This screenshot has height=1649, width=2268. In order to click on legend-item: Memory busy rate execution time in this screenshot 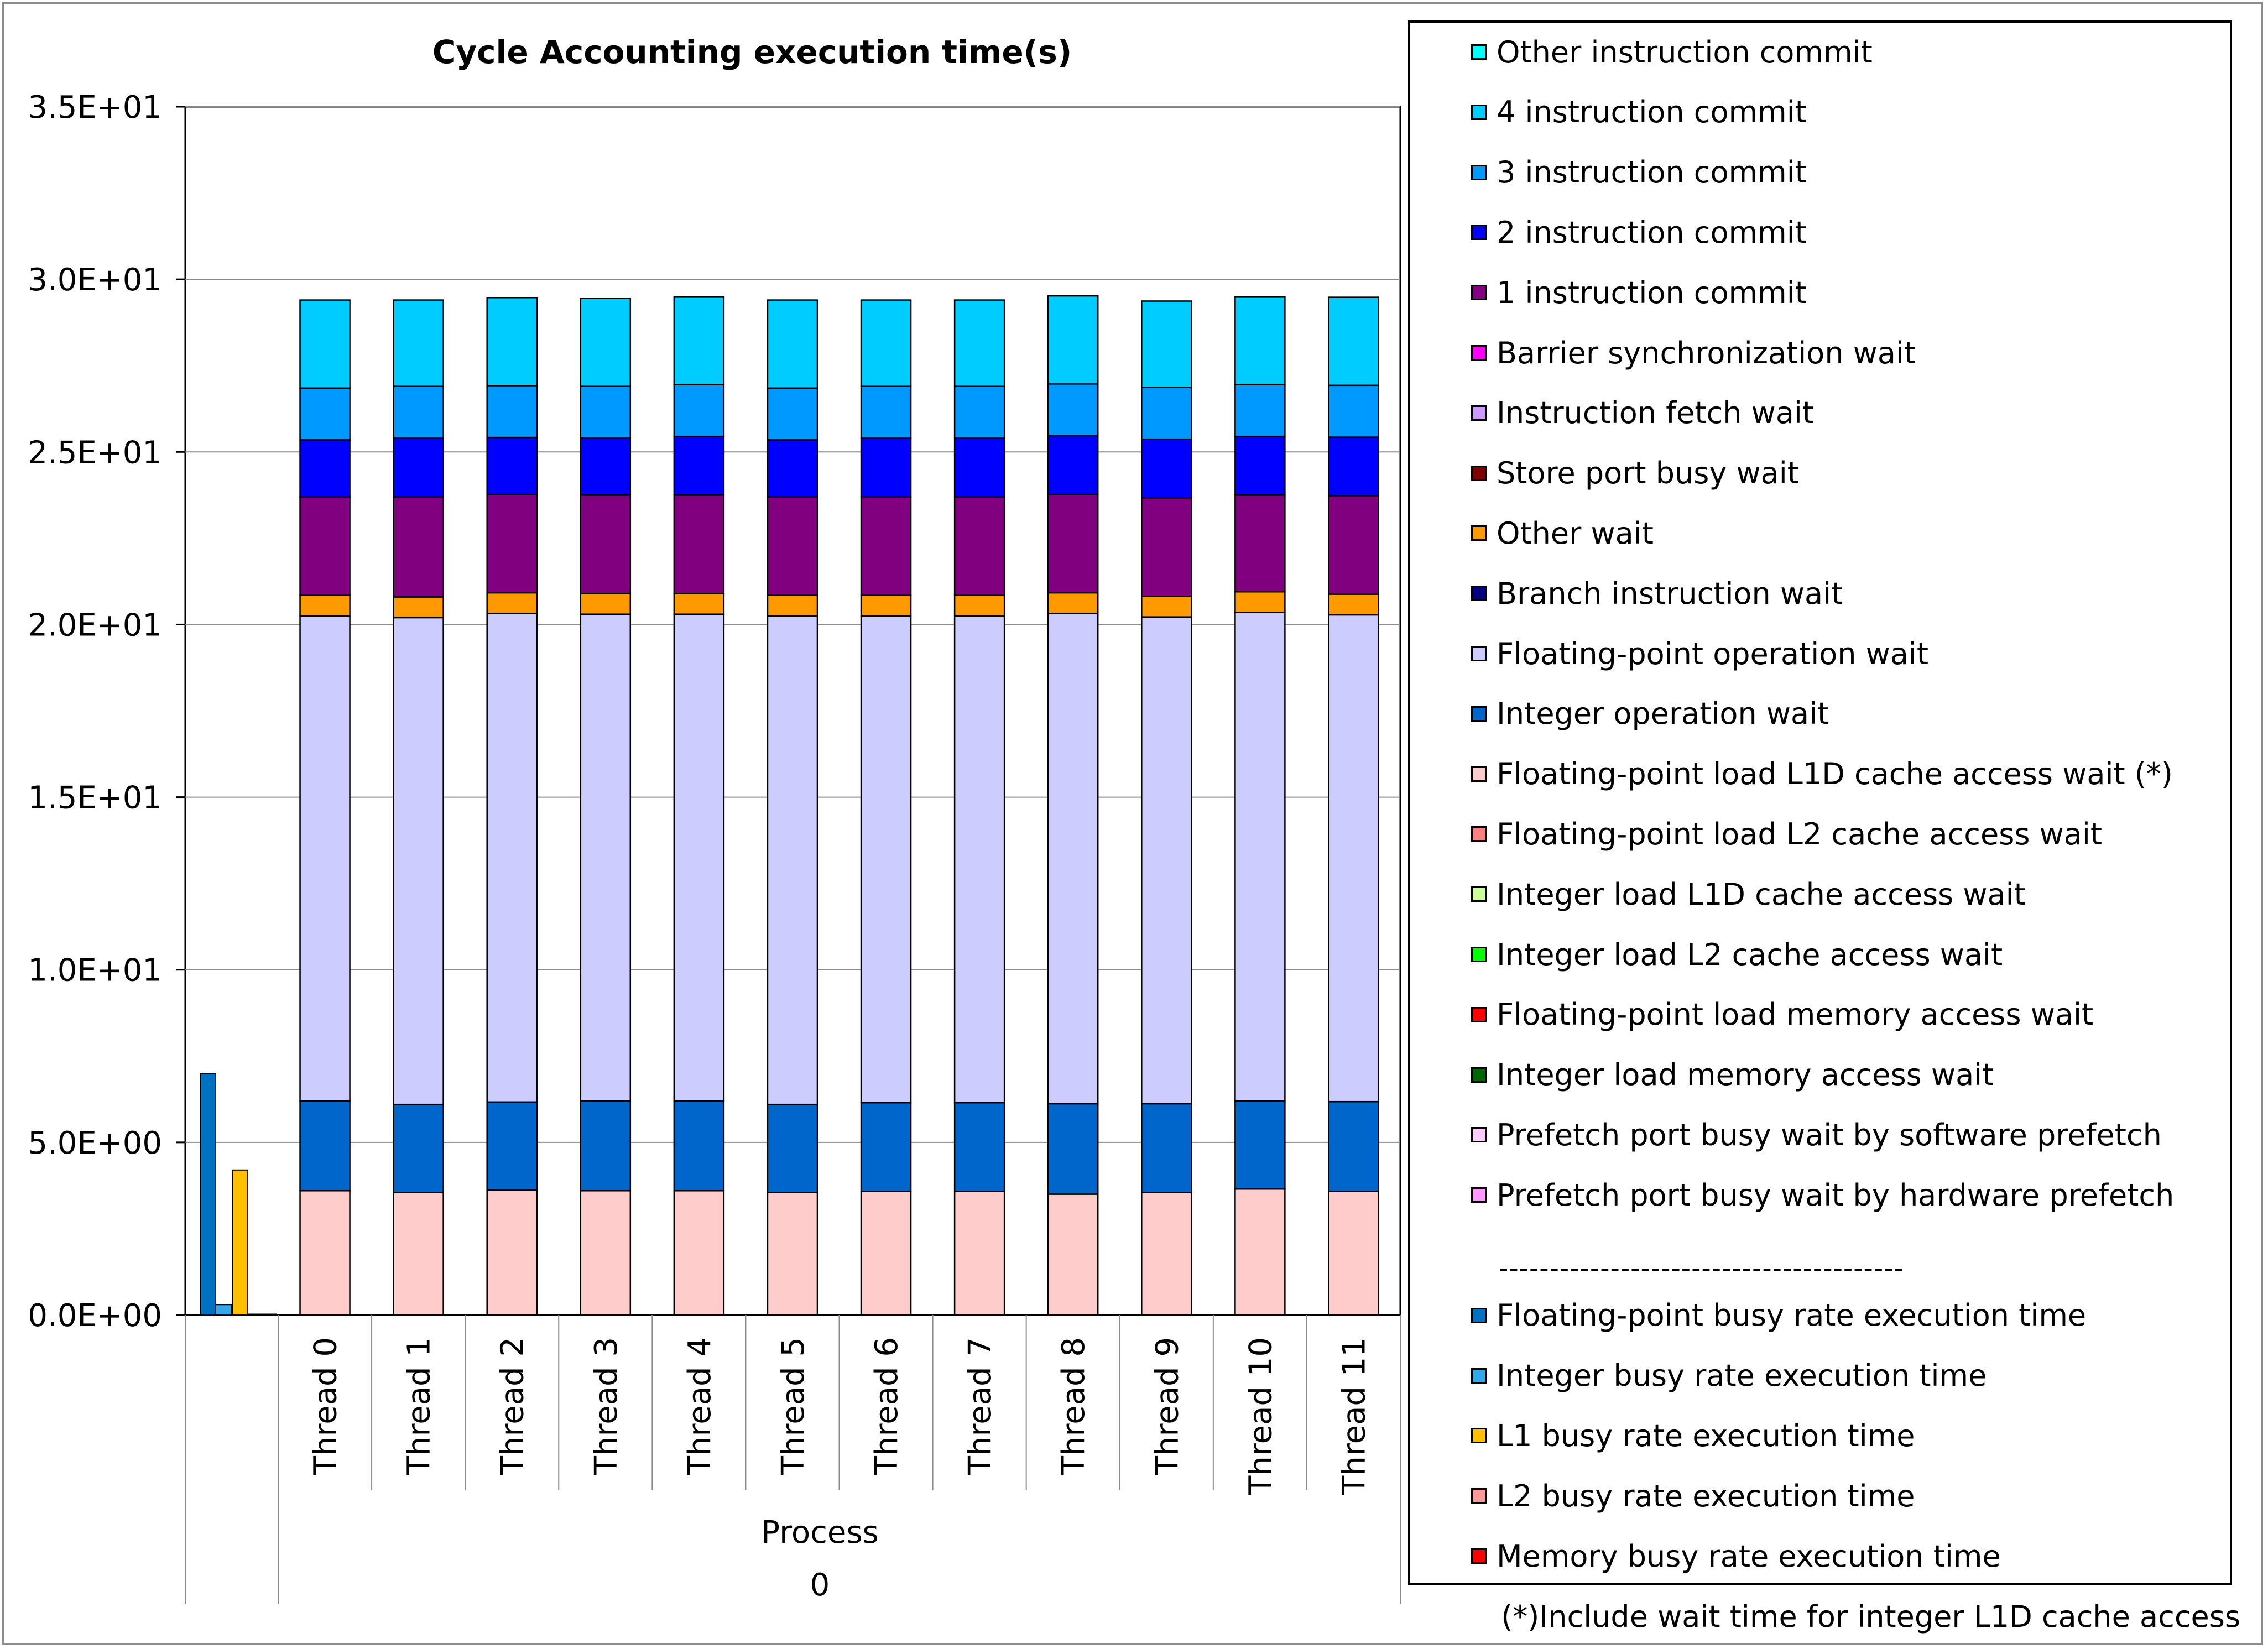, I will do `click(1736, 1556)`.